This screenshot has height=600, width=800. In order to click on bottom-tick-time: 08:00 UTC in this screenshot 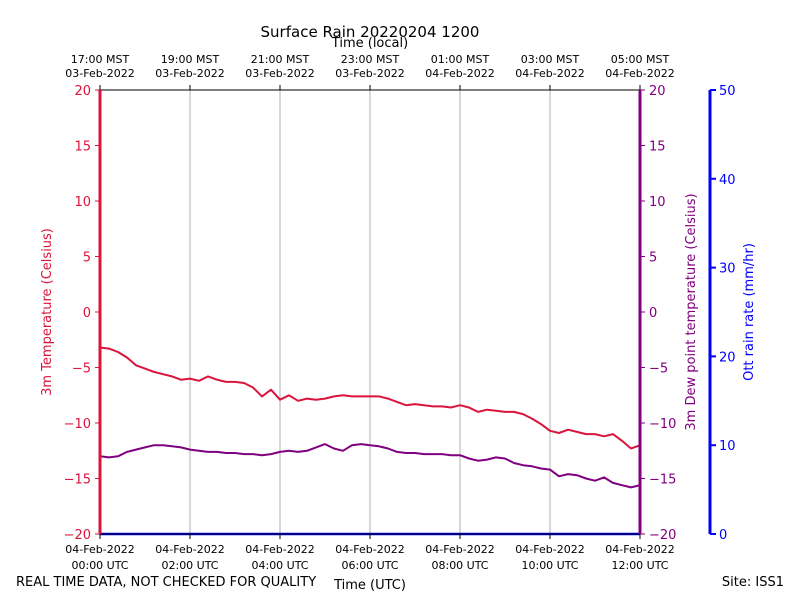, I will do `click(459, 565)`.